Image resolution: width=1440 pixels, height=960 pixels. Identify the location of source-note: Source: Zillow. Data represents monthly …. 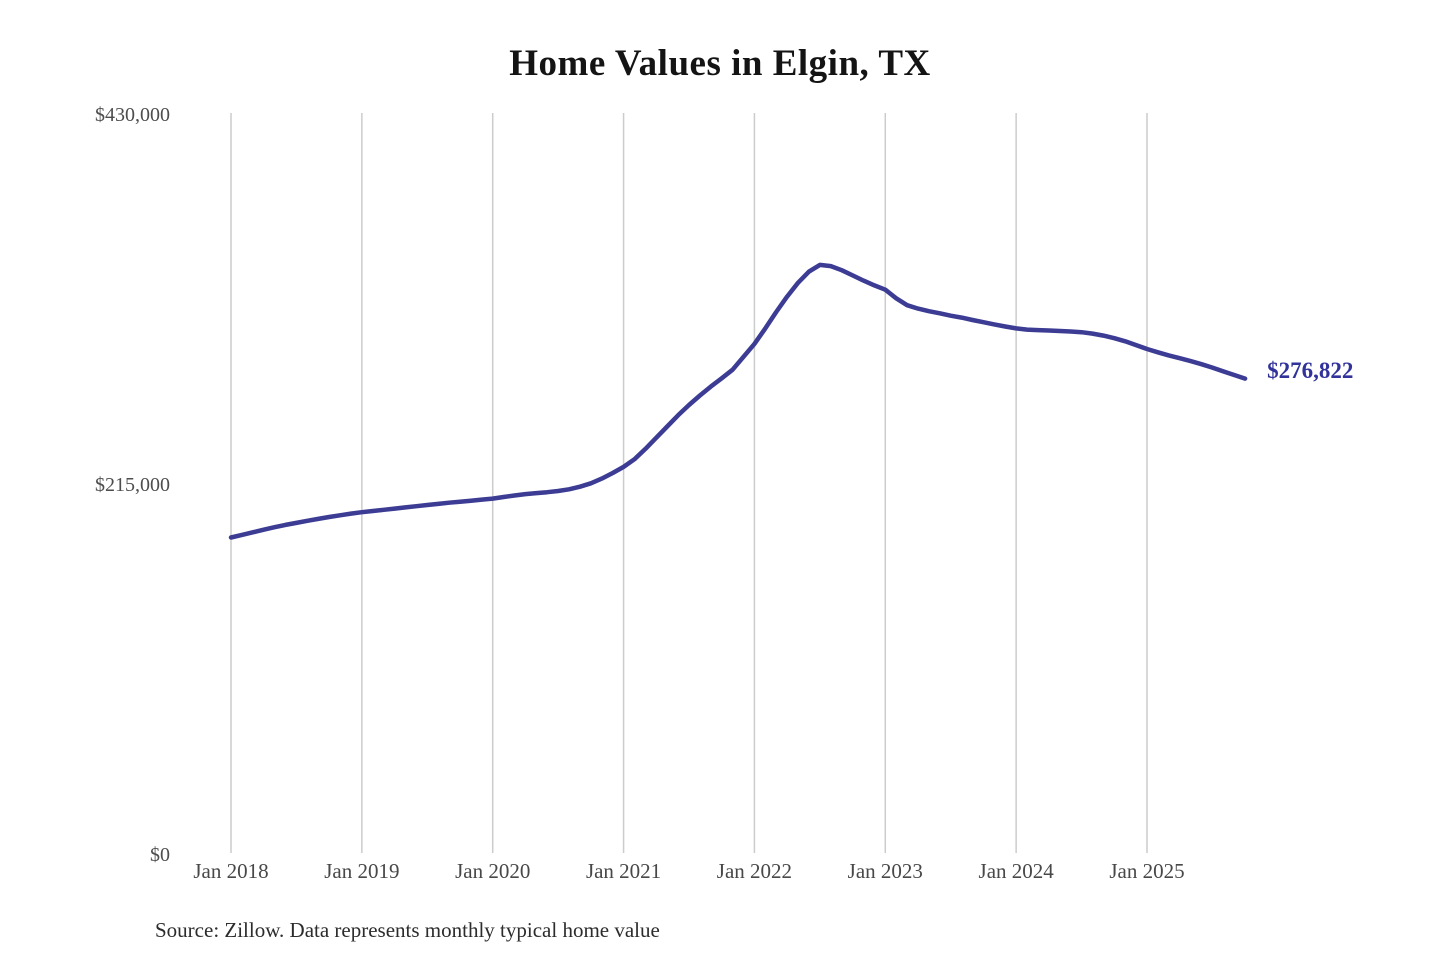
(407, 930).